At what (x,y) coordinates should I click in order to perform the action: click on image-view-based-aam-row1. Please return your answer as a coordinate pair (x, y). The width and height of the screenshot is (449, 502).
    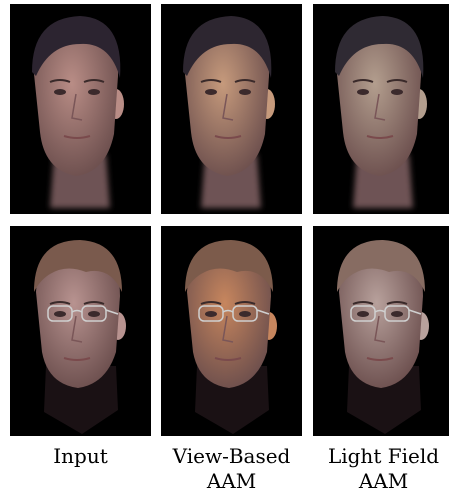
    Looking at the image, I should click on (231, 109).